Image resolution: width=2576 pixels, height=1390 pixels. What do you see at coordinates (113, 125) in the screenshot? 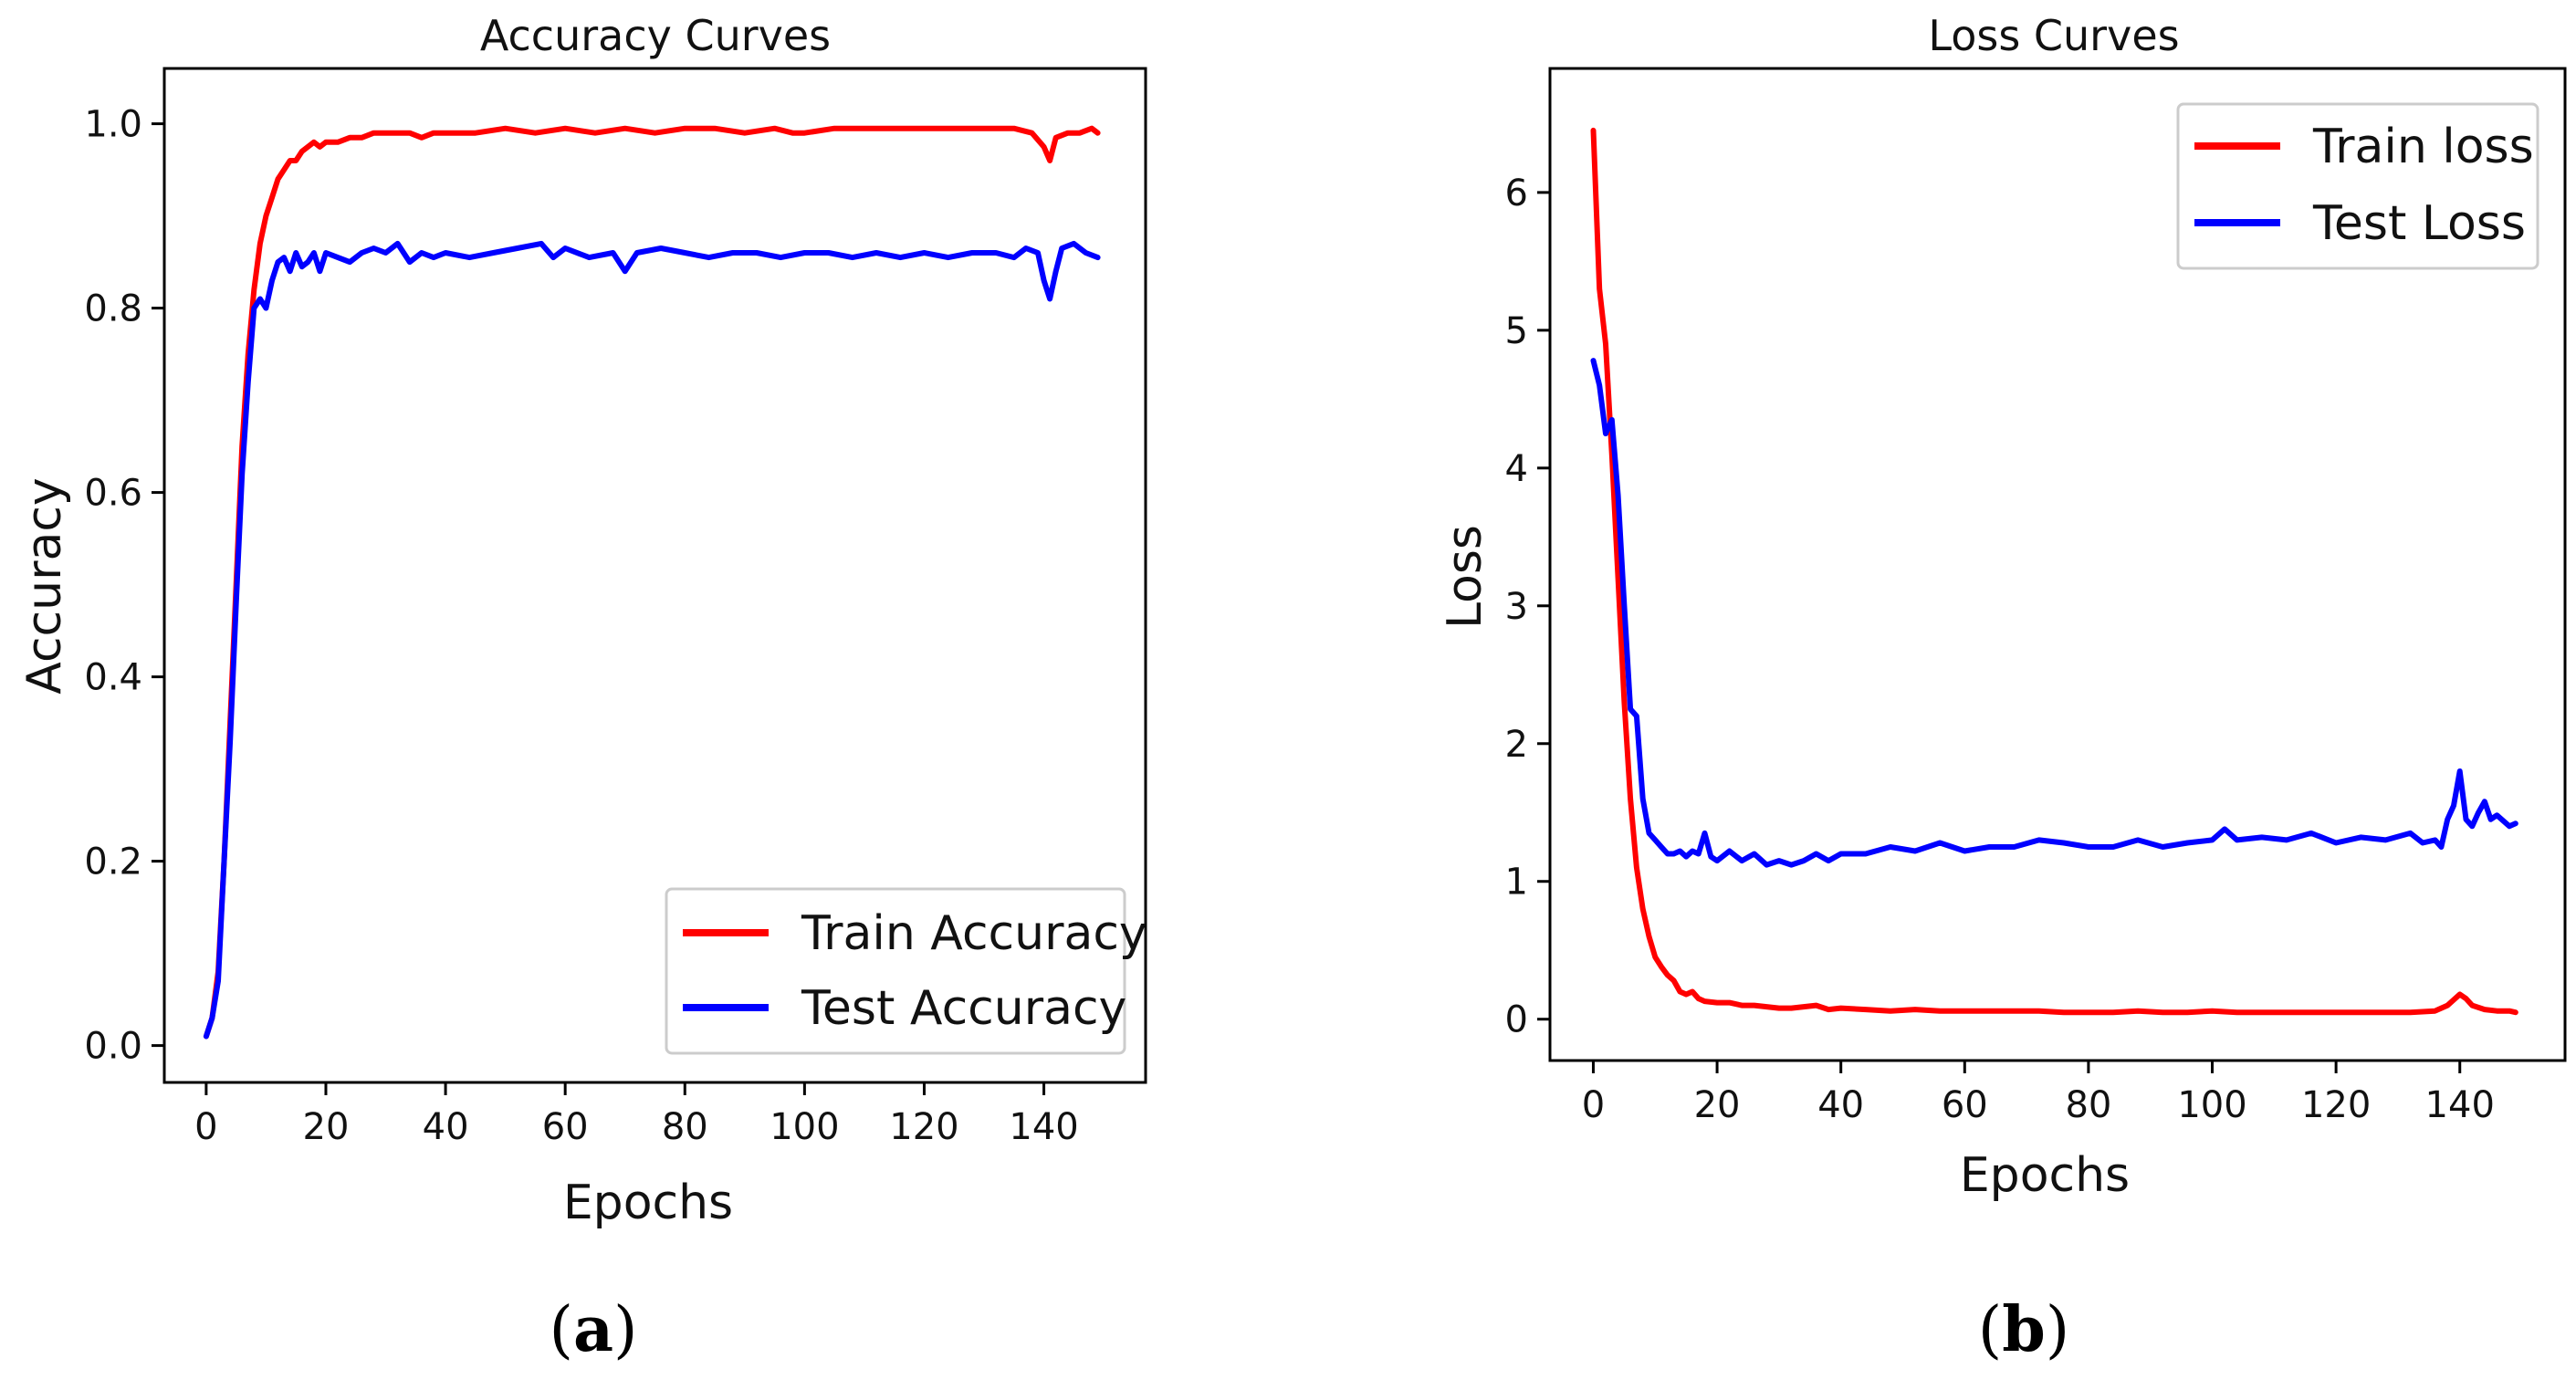
I see `y-tick-label: 1.0` at bounding box center [113, 125].